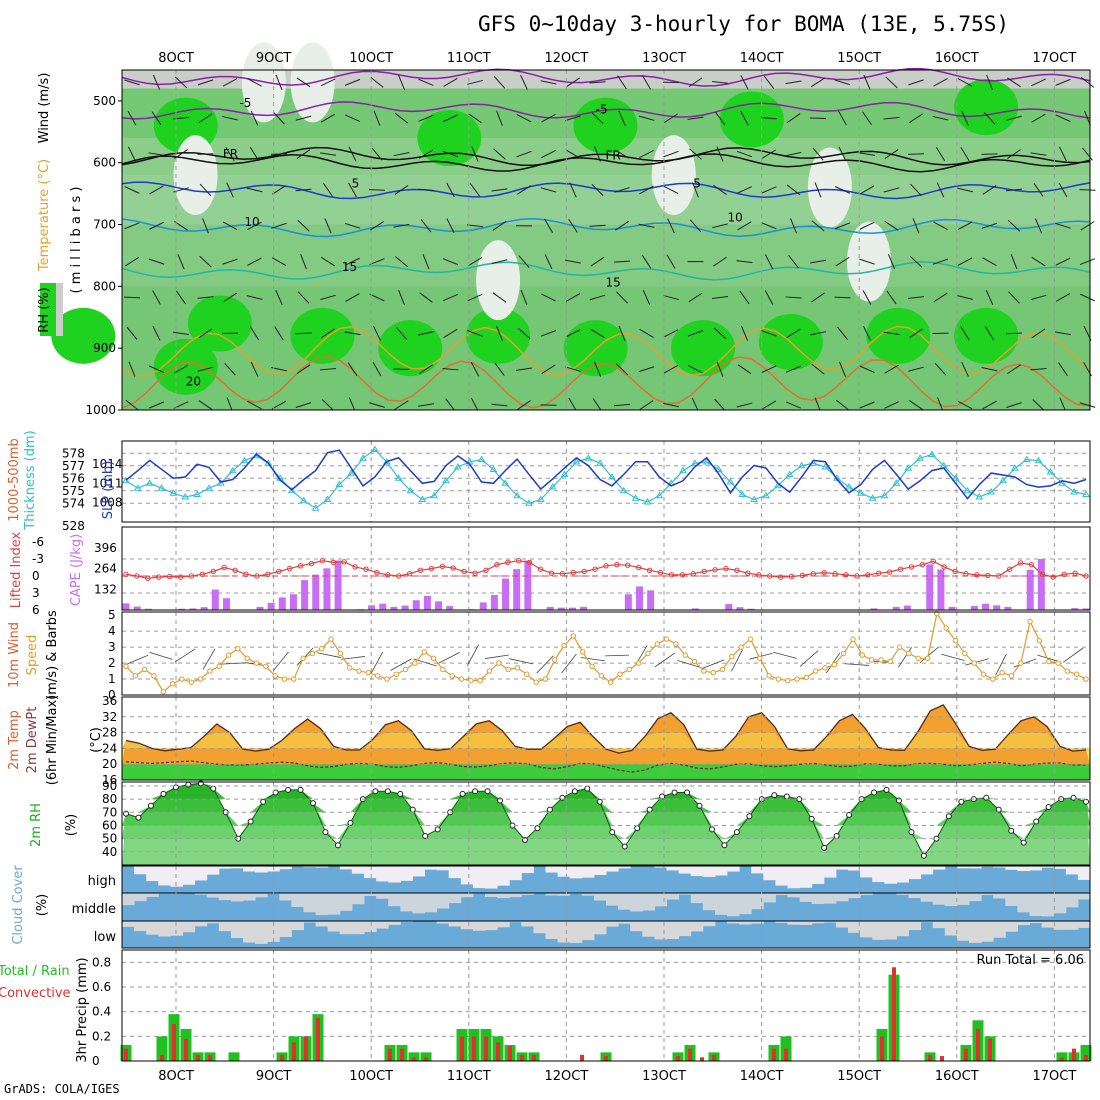 The width and height of the screenshot is (1100, 1100). I want to click on wind-axis-label-1: 10m Wind, so click(14, 655).